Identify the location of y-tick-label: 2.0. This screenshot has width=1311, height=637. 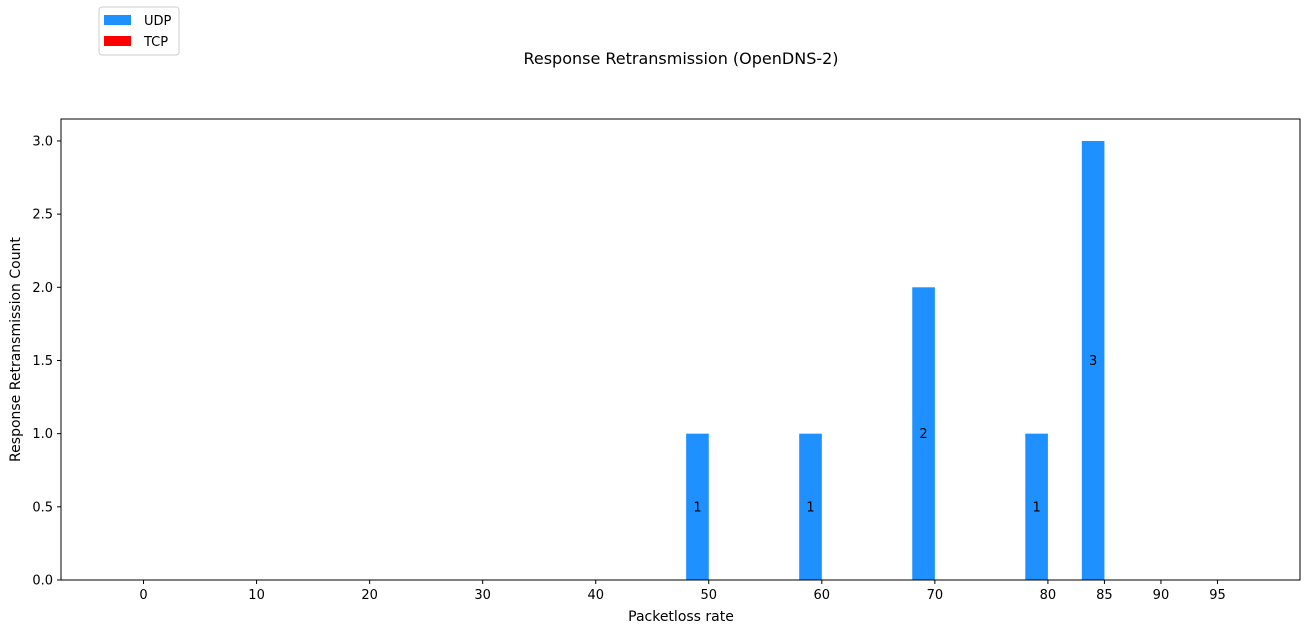
(42, 288).